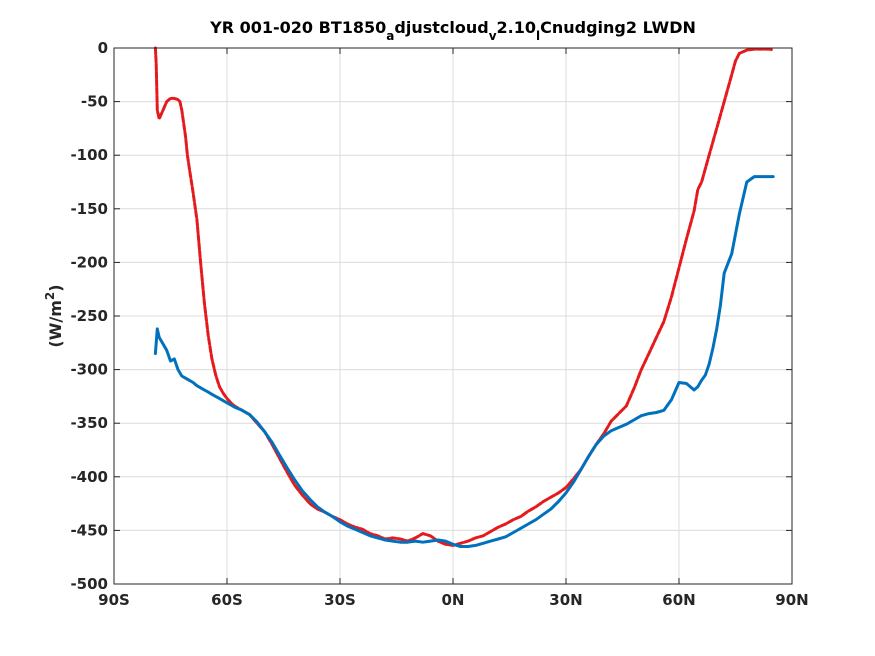 The image size is (875, 656). I want to click on y-tick-label: -100, so click(89, 155).